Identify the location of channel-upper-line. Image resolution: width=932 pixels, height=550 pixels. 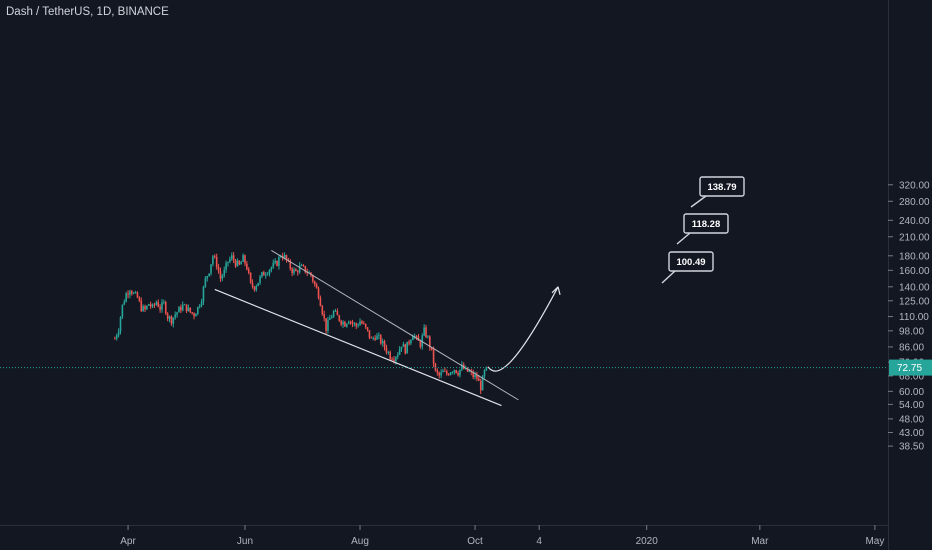
(395, 325).